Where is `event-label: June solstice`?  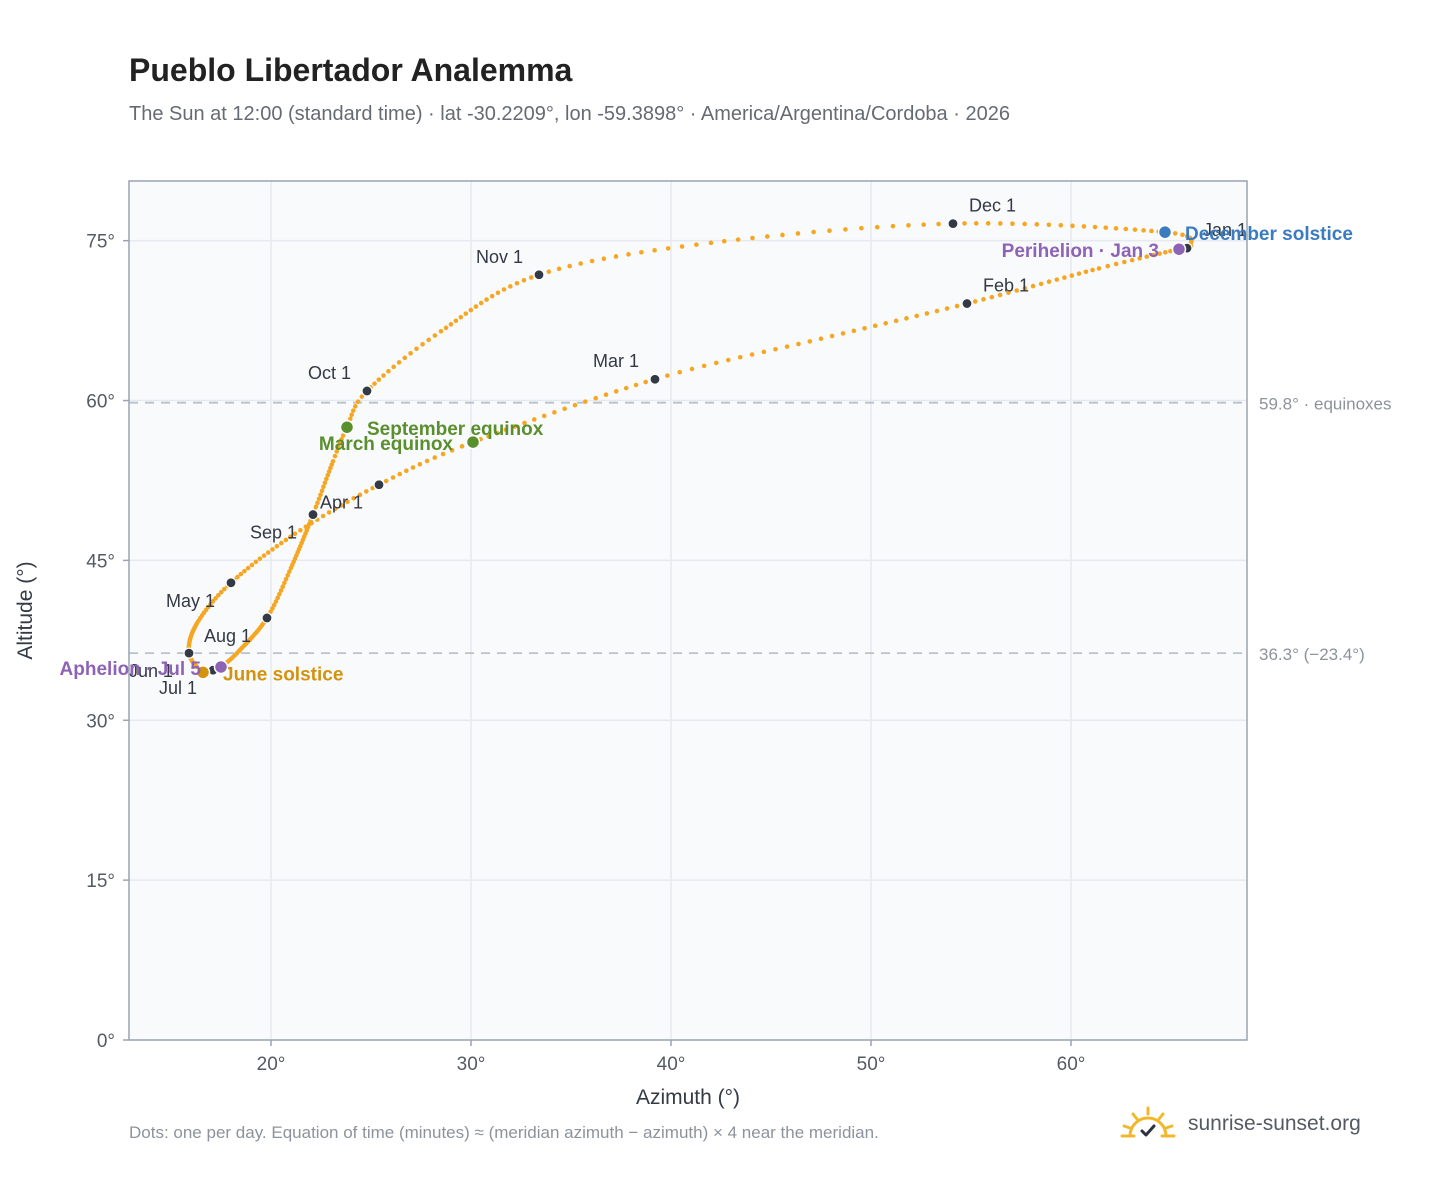 event-label: June solstice is located at coordinates (283, 674).